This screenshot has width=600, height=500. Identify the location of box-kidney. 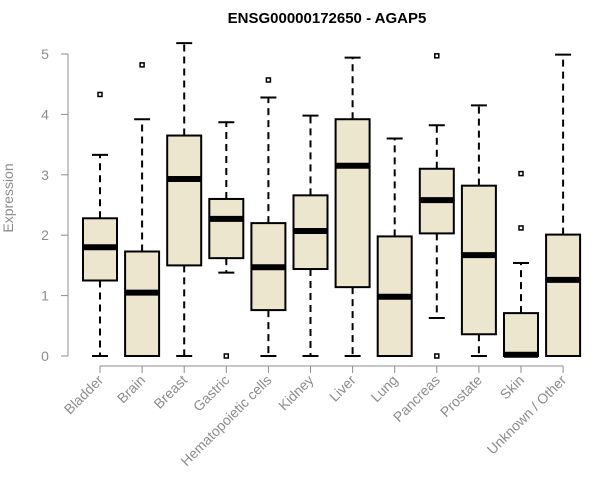
(310, 235).